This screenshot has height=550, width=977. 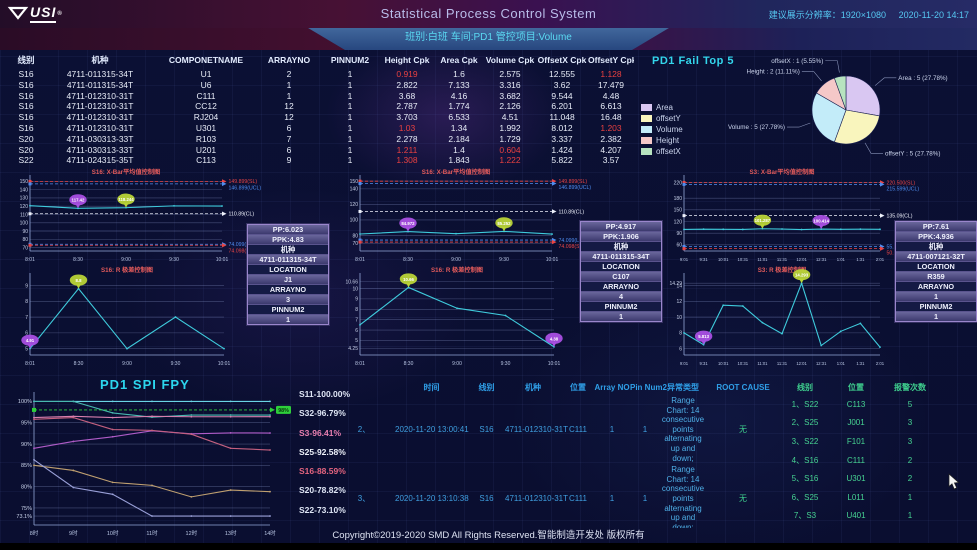 What do you see at coordinates (408, 260) in the screenshot?
I see `svg-text: 8:30` at bounding box center [408, 260].